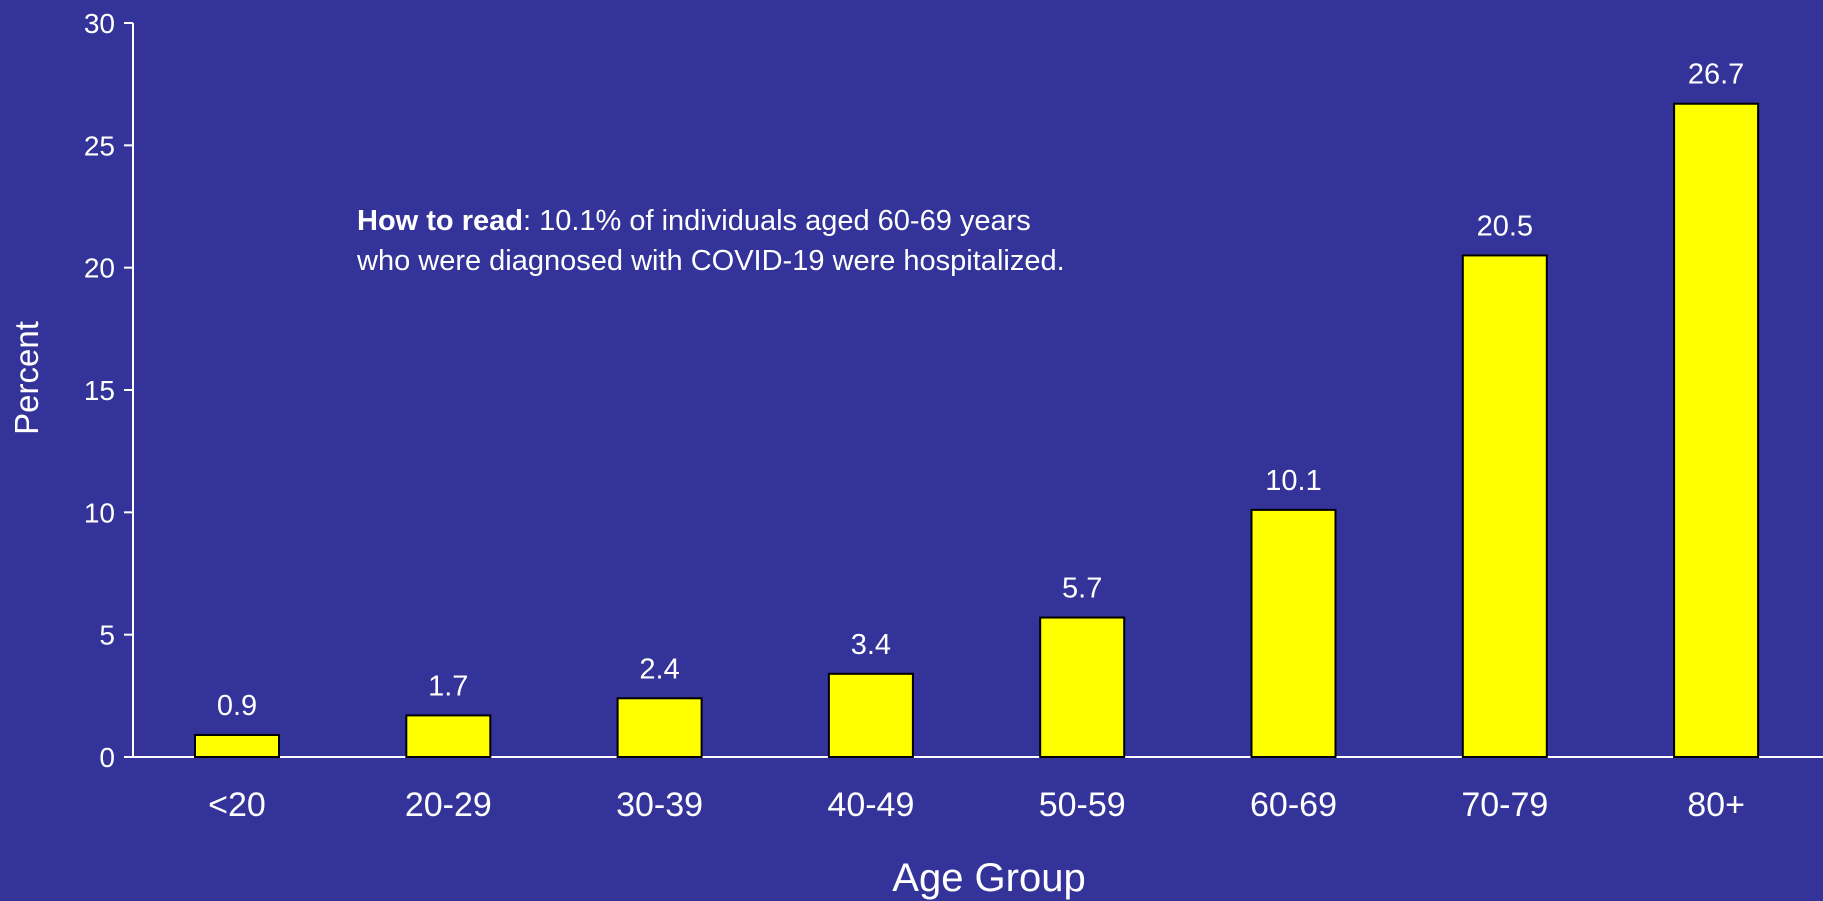 This screenshot has width=1823, height=901. I want to click on y-tick-label: 5, so click(107, 635).